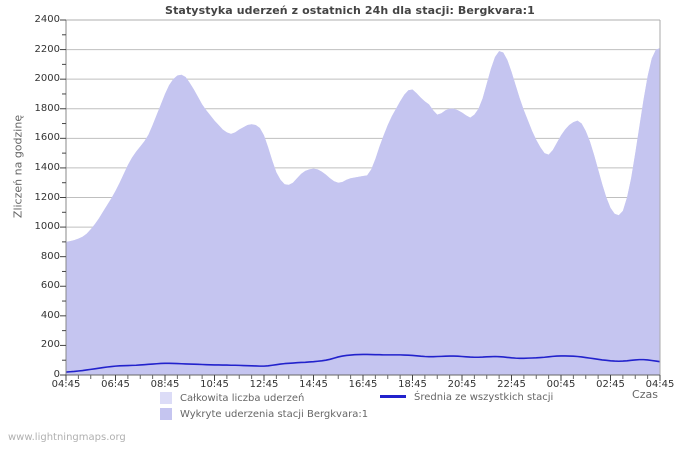 This screenshot has width=700, height=450. What do you see at coordinates (166, 398) in the screenshot?
I see `total-swatch-icon` at bounding box center [166, 398].